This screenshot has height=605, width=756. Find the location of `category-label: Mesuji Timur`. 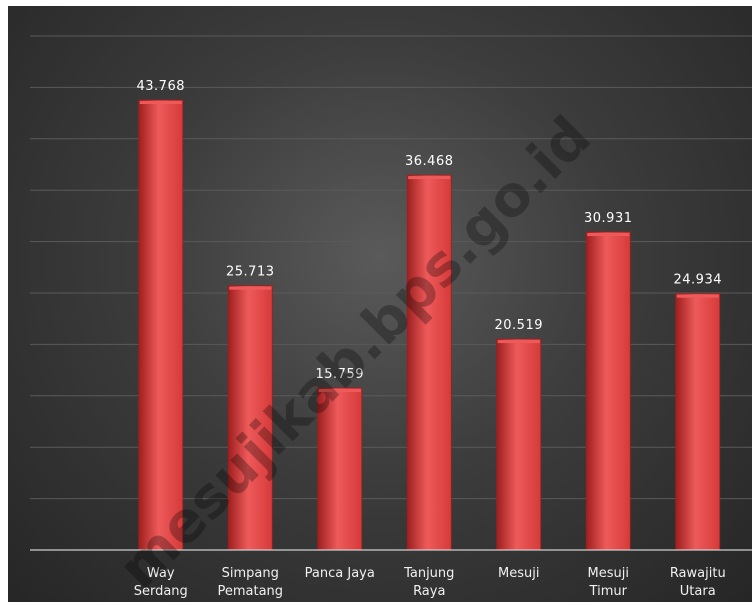

category-label: Mesuji Timur is located at coordinates (608, 582).